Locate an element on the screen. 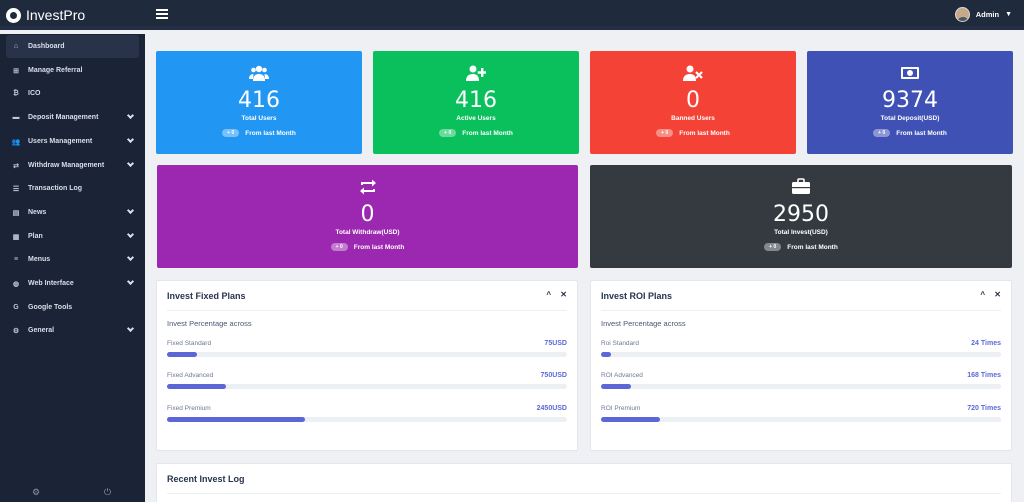 The width and height of the screenshot is (1024, 502). sidebar-item-google-tools: G Google Tools is located at coordinates (72, 307).